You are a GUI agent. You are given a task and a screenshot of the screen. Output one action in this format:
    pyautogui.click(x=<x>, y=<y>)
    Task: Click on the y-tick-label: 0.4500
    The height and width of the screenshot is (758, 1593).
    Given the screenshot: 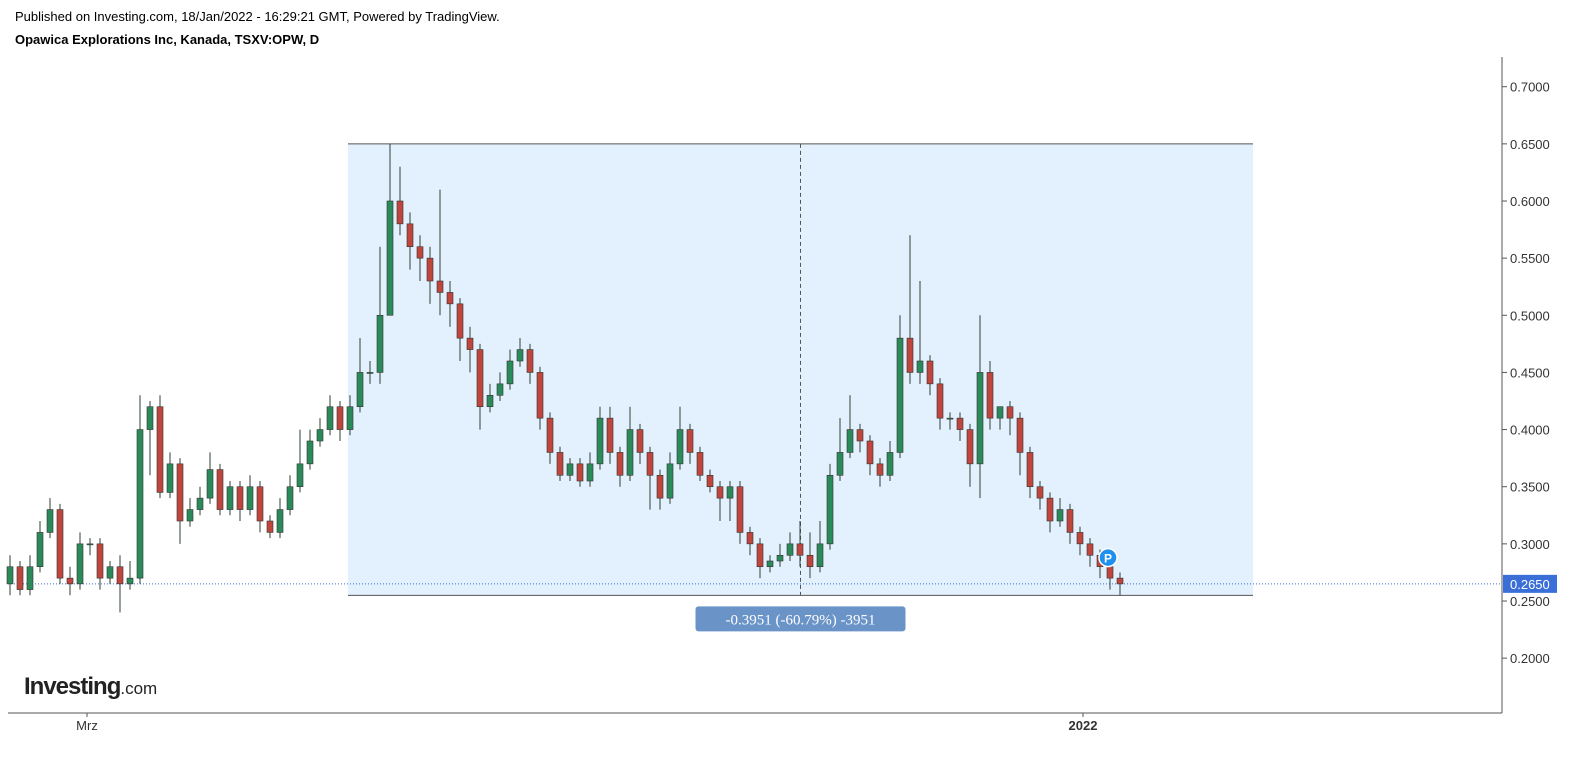 What is the action you would take?
    pyautogui.click(x=1530, y=372)
    